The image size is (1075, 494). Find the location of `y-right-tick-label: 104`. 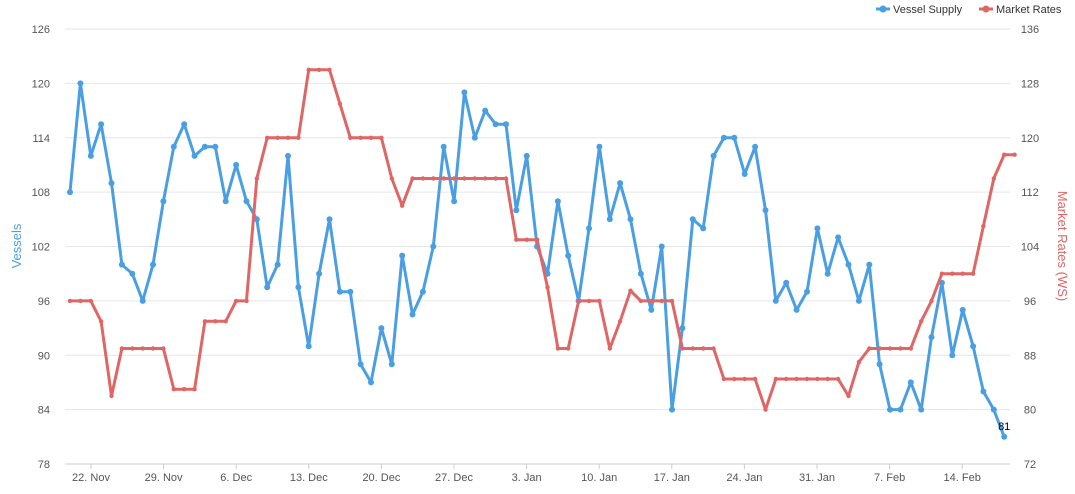

y-right-tick-label: 104 is located at coordinates (1030, 248).